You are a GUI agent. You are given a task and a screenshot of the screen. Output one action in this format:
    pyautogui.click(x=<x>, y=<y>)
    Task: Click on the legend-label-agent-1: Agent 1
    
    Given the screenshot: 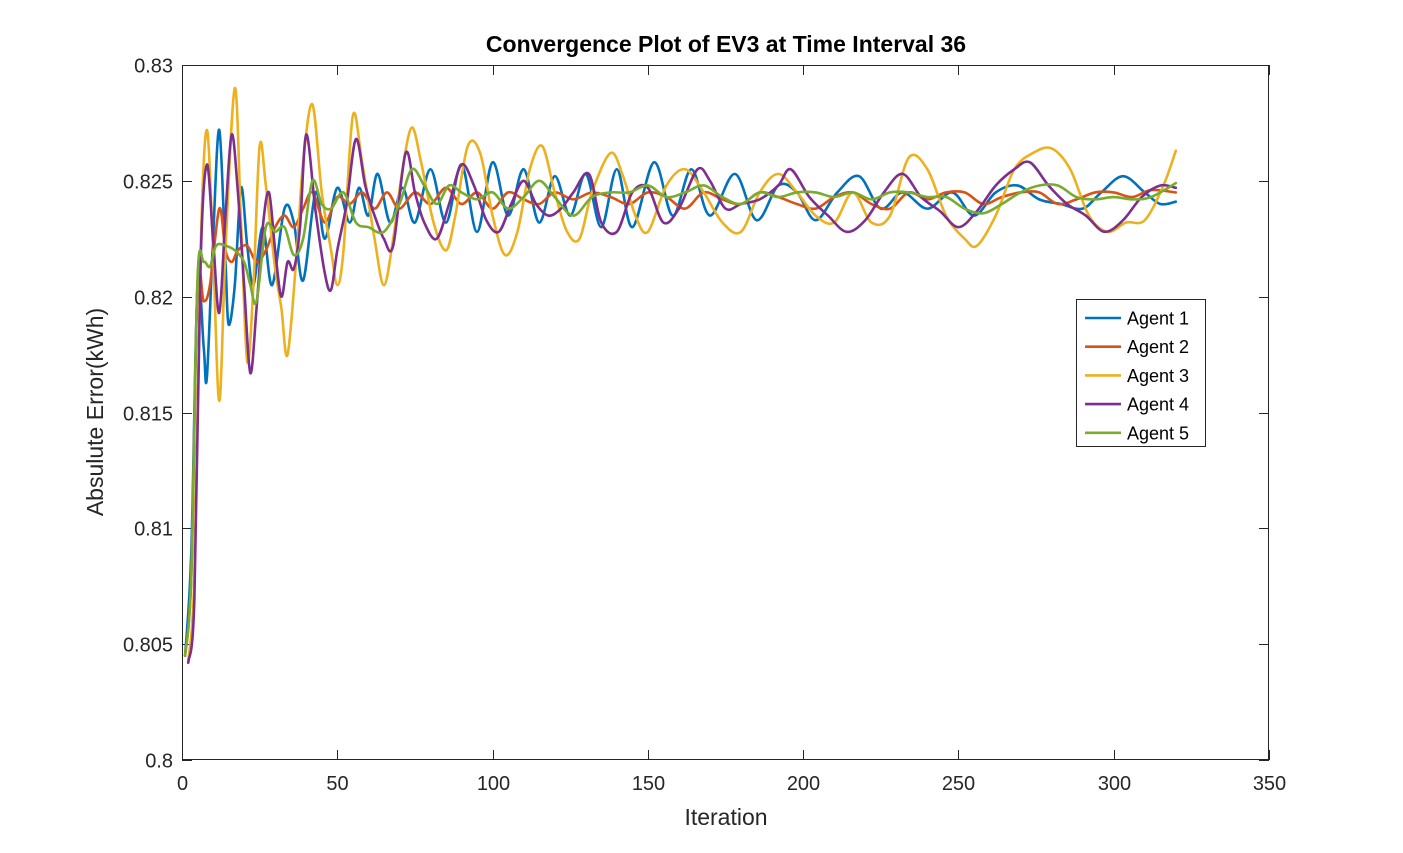 What is the action you would take?
    pyautogui.click(x=1158, y=319)
    